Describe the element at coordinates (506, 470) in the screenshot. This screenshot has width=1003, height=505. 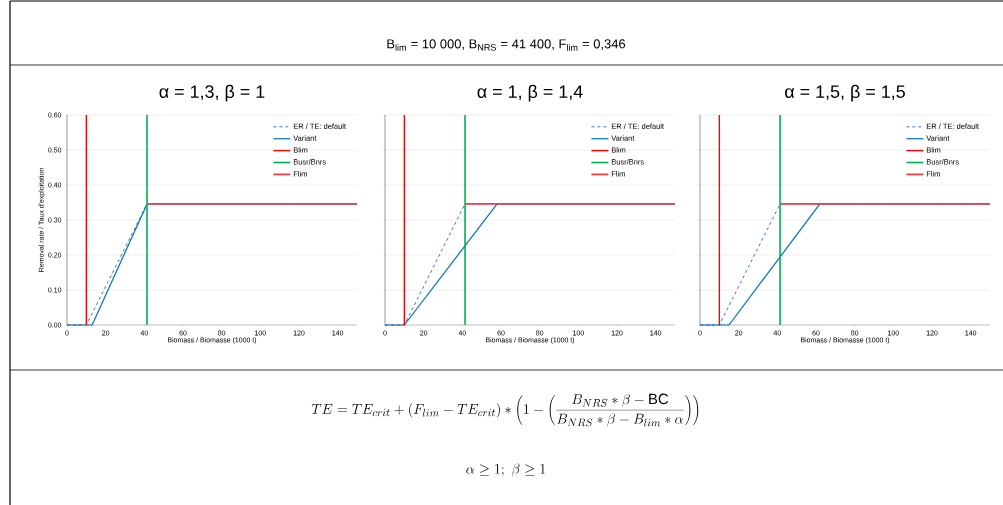
I see `text: $\alpha \geq 1;\ \beta \geq 1$` at that location.